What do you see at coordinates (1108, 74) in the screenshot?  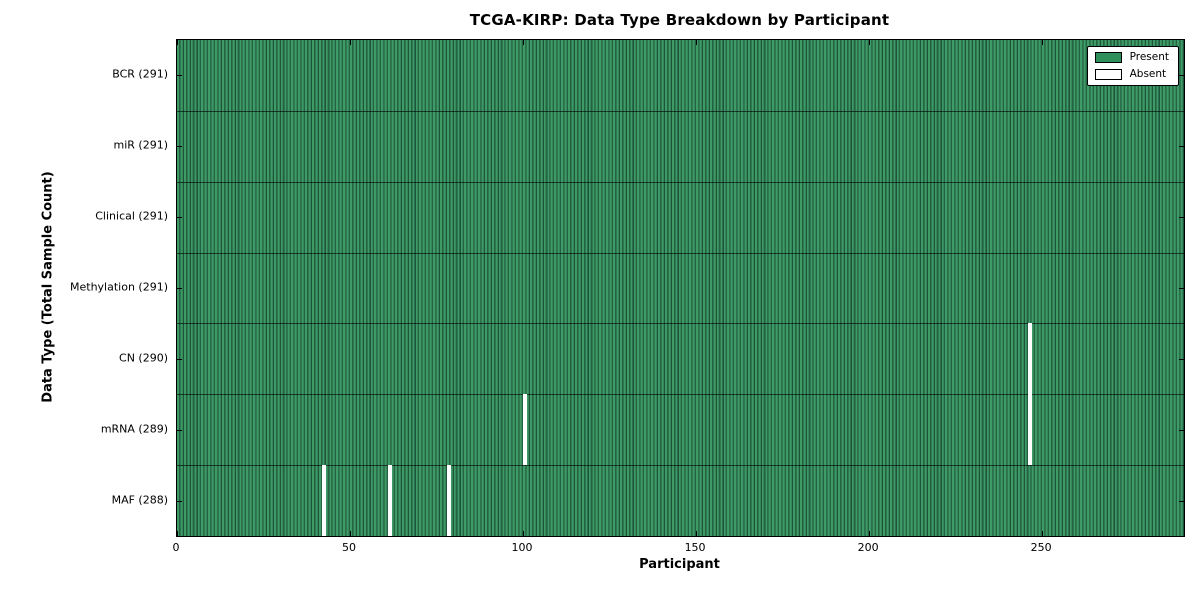 I see `absent-swatch-icon` at bounding box center [1108, 74].